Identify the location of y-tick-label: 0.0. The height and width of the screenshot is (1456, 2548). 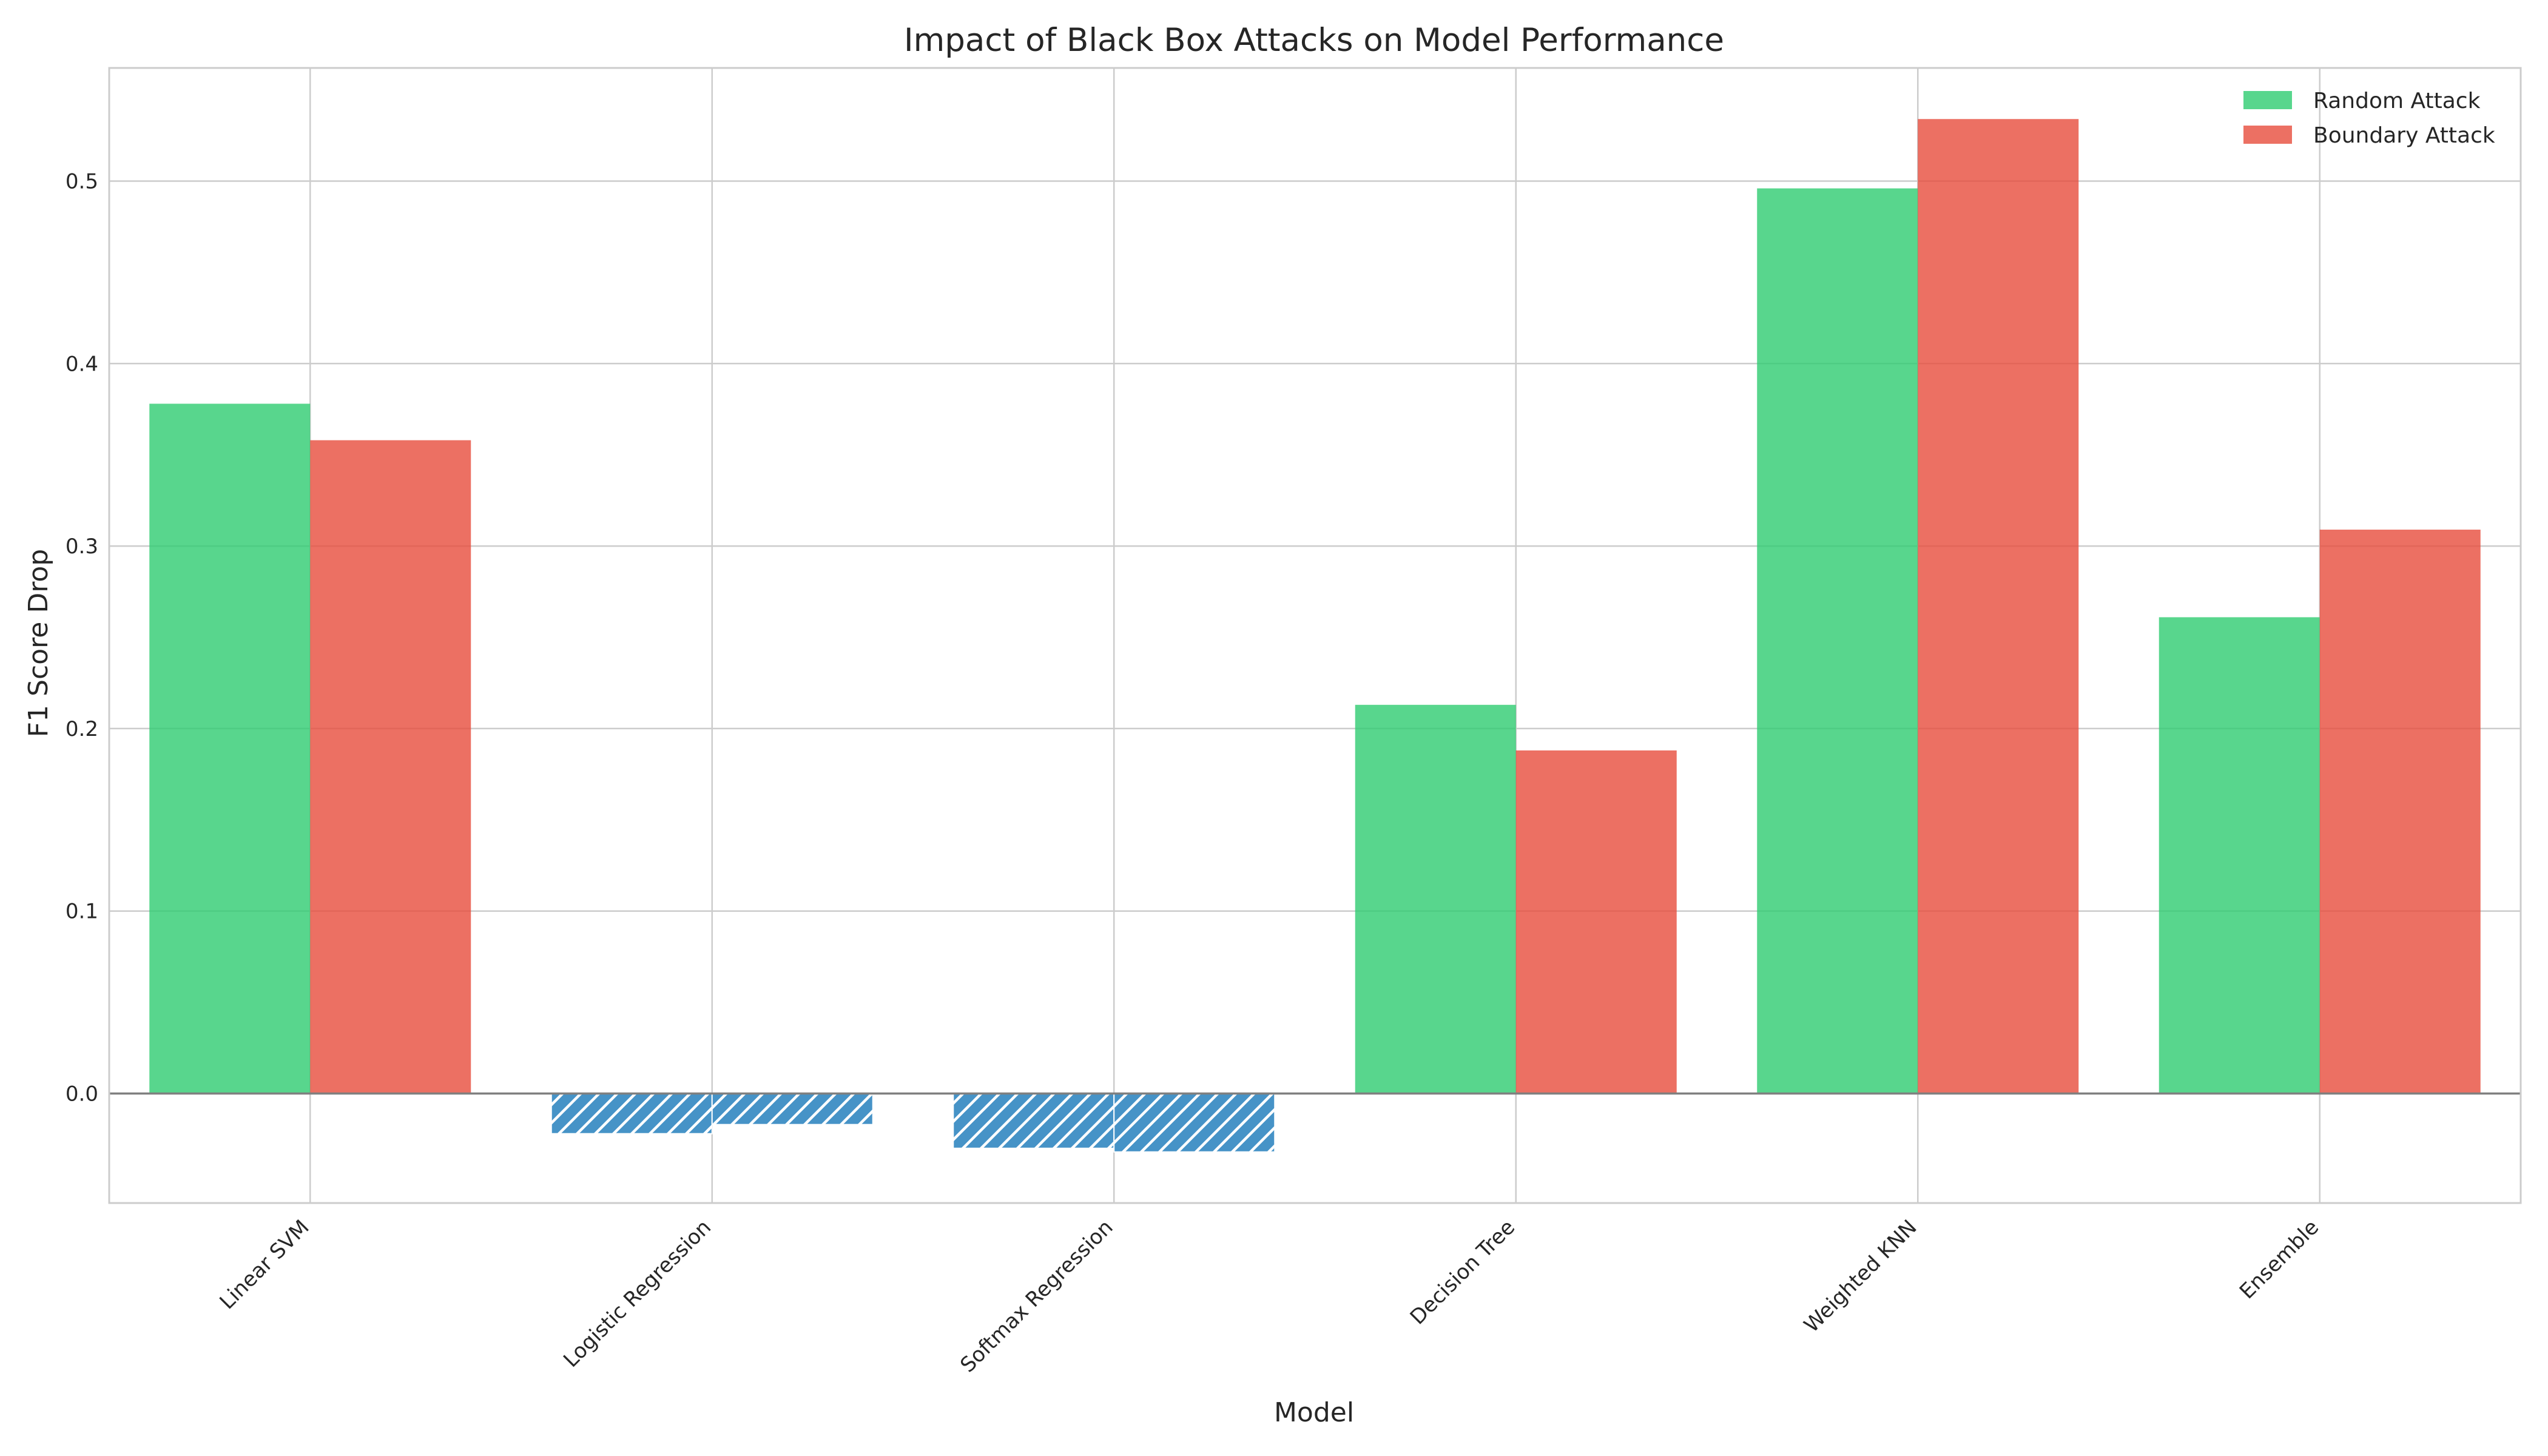
(82, 1094).